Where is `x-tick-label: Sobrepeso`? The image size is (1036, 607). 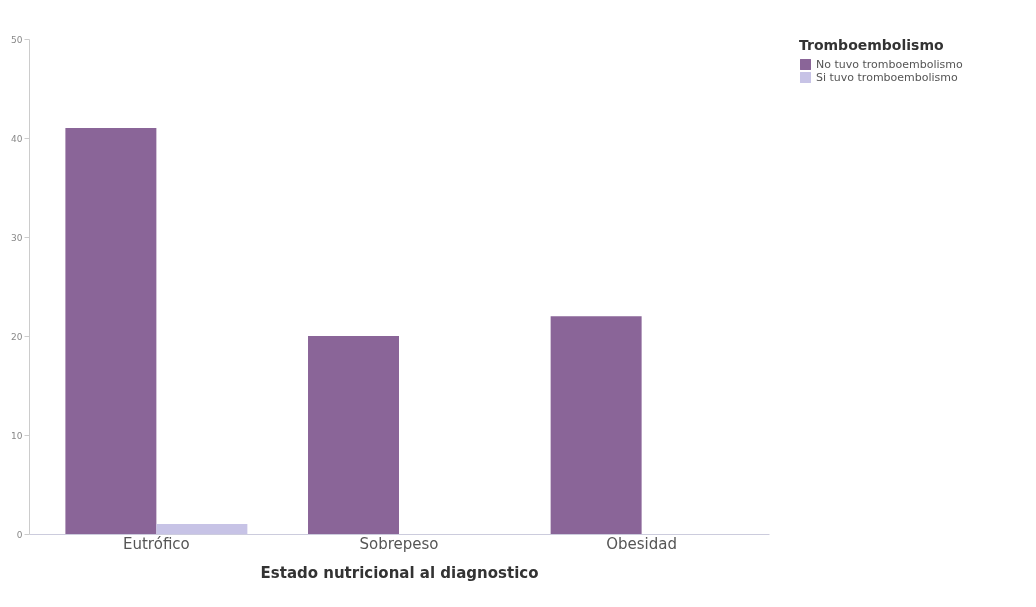 x-tick-label: Sobrepeso is located at coordinates (399, 543).